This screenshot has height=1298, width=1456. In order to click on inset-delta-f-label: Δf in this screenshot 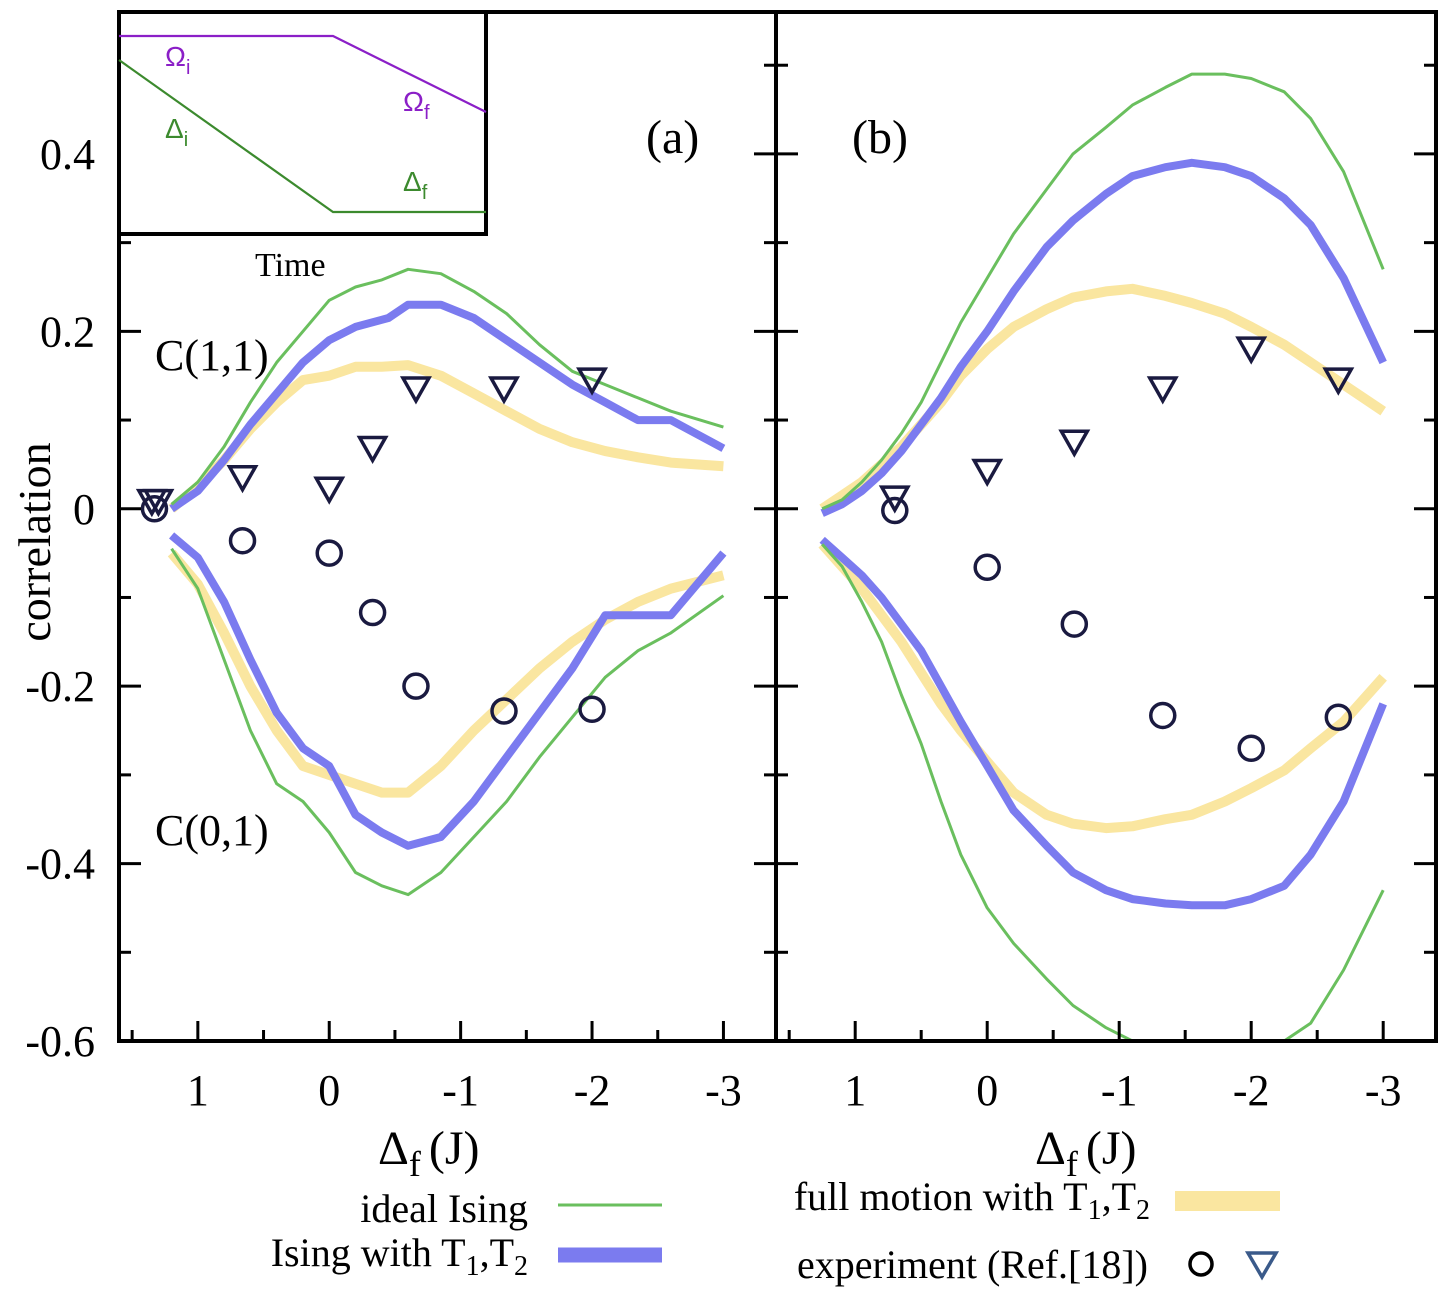, I will do `click(415, 185)`.